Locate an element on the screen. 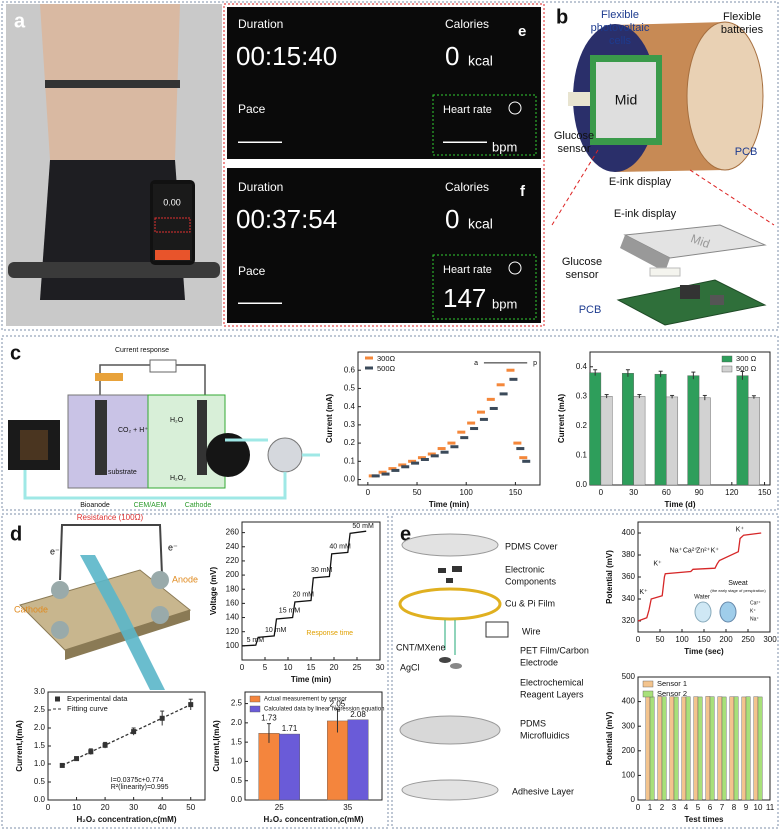 Image resolution: width=780 pixels, height=831 pixels. annotation: e⁻ is located at coordinates (173, 547).